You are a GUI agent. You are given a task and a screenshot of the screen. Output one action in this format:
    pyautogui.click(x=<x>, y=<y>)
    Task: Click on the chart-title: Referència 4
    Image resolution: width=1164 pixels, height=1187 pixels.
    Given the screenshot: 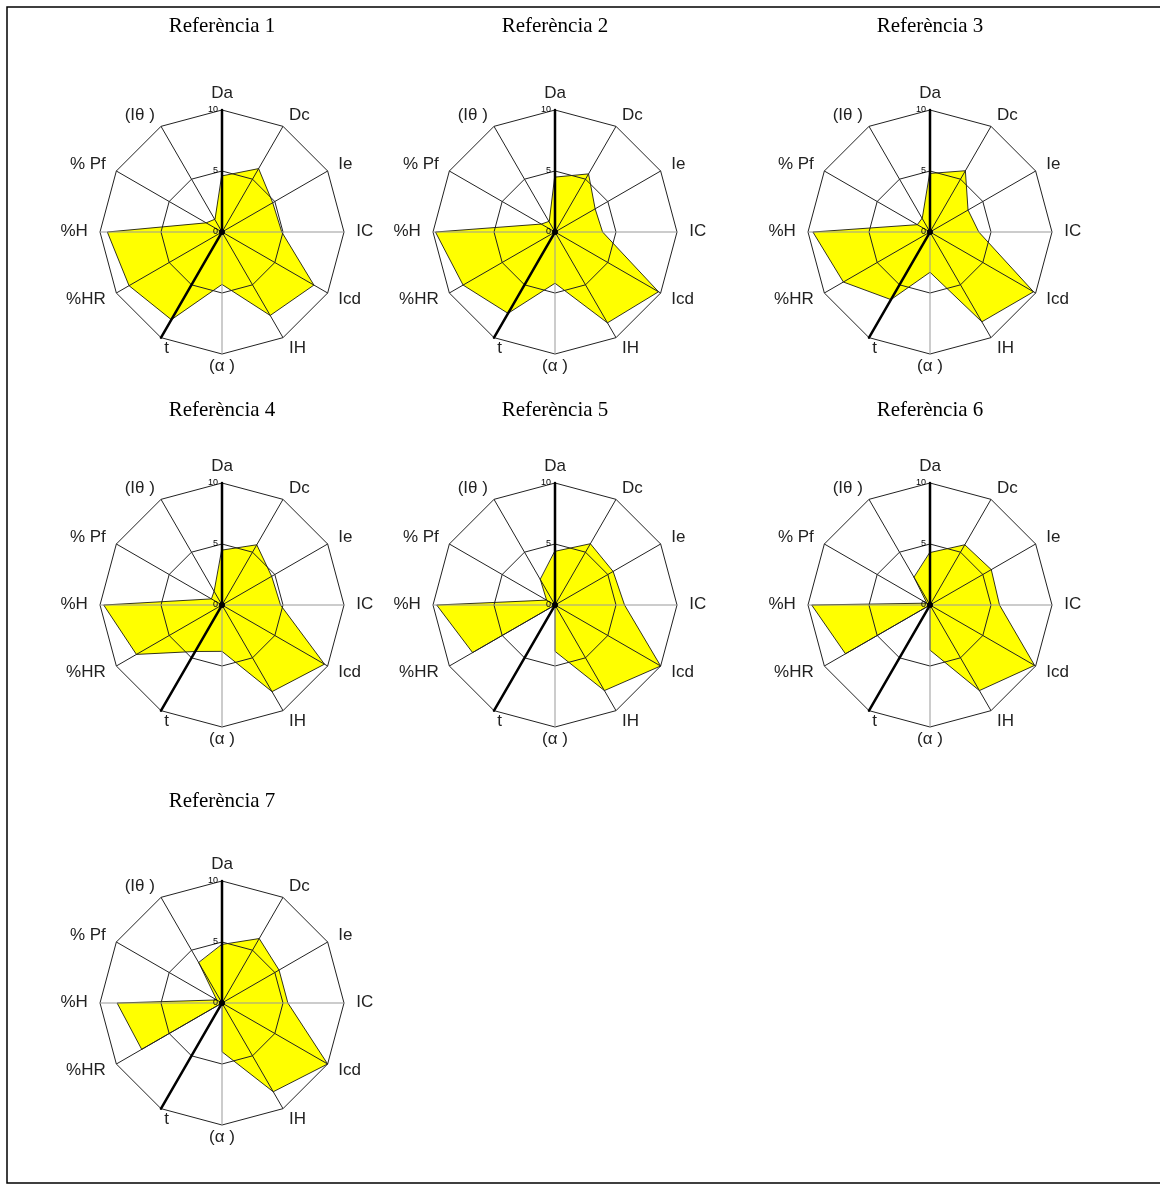 What is the action you would take?
    pyautogui.click(x=222, y=408)
    